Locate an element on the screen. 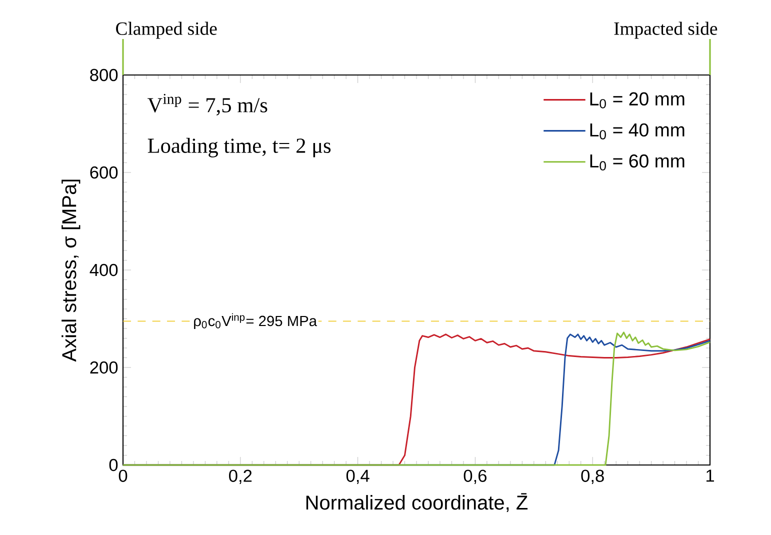  legend-label: L$_{0}$ = 40 mm is located at coordinates (637, 131).